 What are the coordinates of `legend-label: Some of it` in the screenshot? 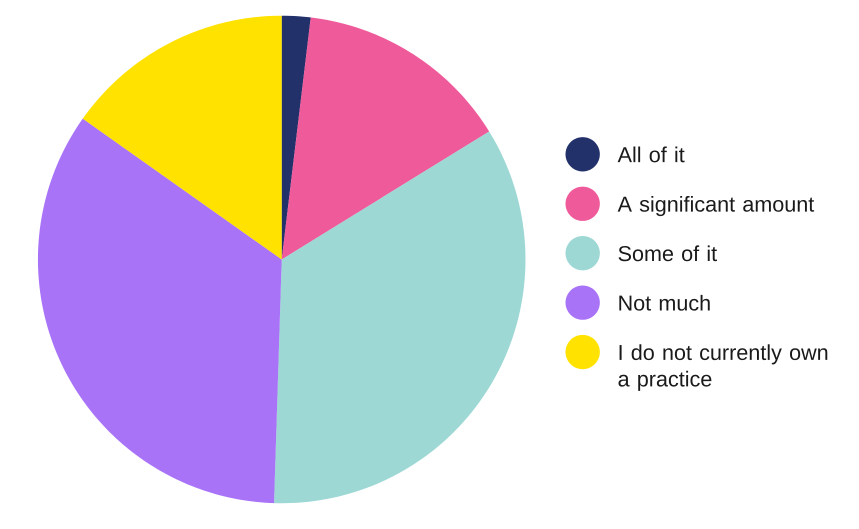 It's located at (667, 254).